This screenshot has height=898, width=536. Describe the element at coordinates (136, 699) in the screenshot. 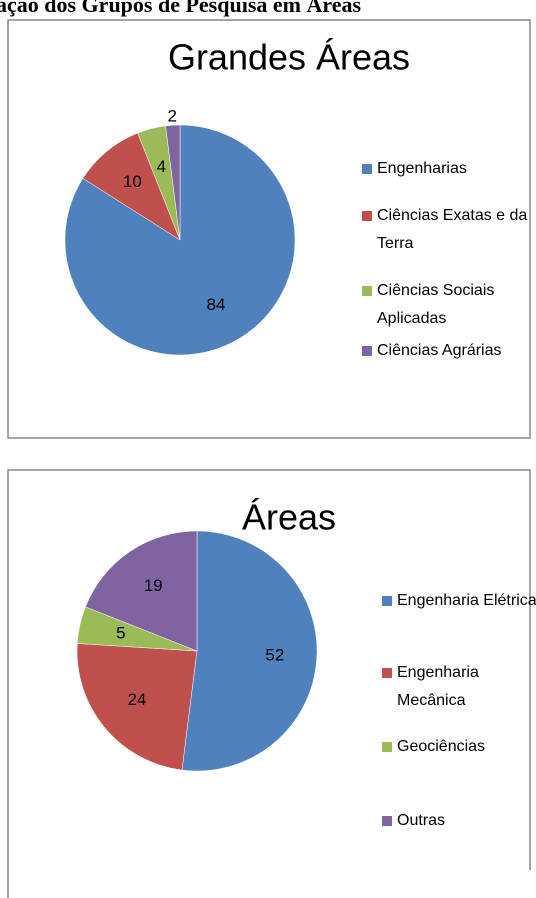

I see `data-label: 24` at that location.